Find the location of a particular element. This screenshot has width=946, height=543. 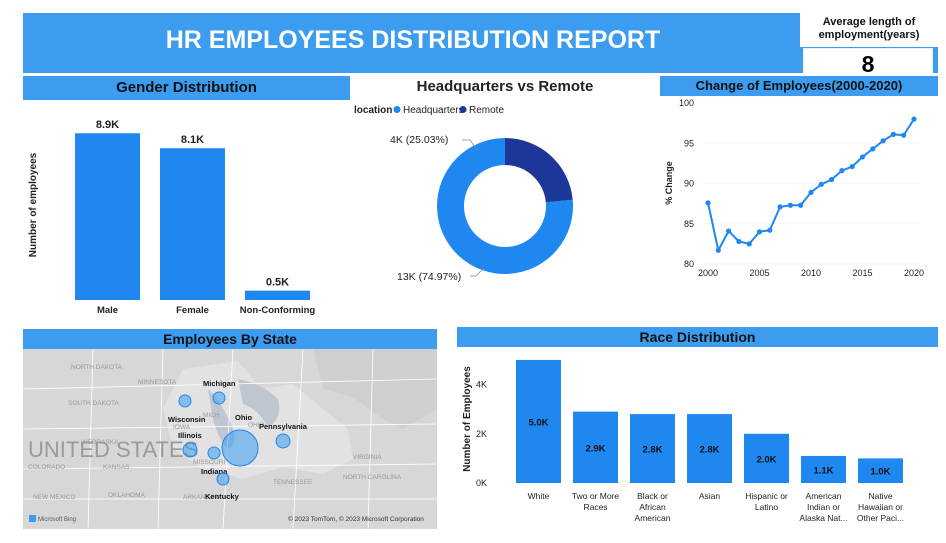

race-value-label-4: 2.0K is located at coordinates (766, 459).